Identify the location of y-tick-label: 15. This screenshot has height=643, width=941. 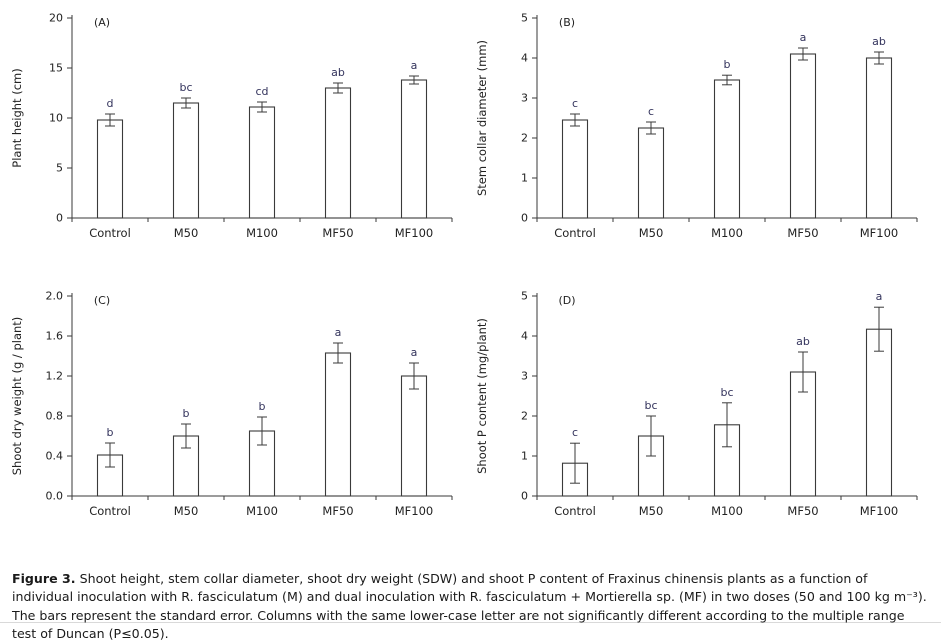
(56, 68).